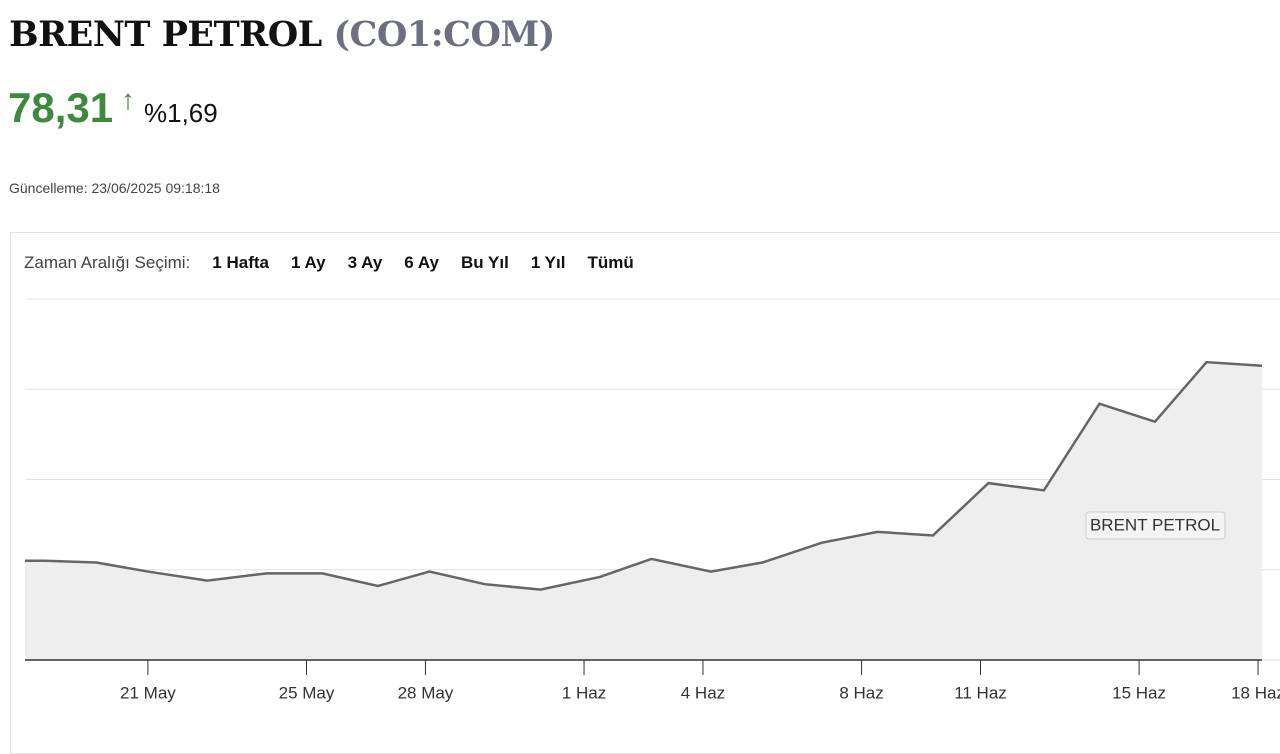 The image size is (1280, 754). I want to click on x-tick-label: 11 Haz, so click(980, 692).